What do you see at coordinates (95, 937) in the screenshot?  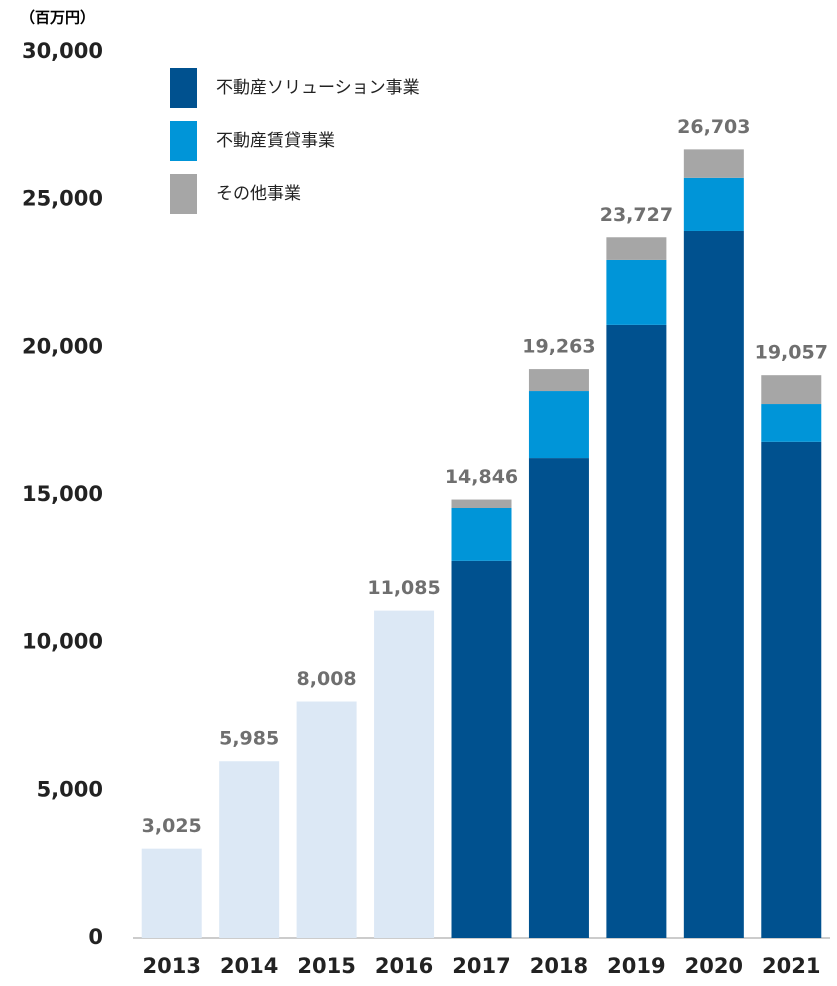 I see `y-tick-label: 0` at bounding box center [95, 937].